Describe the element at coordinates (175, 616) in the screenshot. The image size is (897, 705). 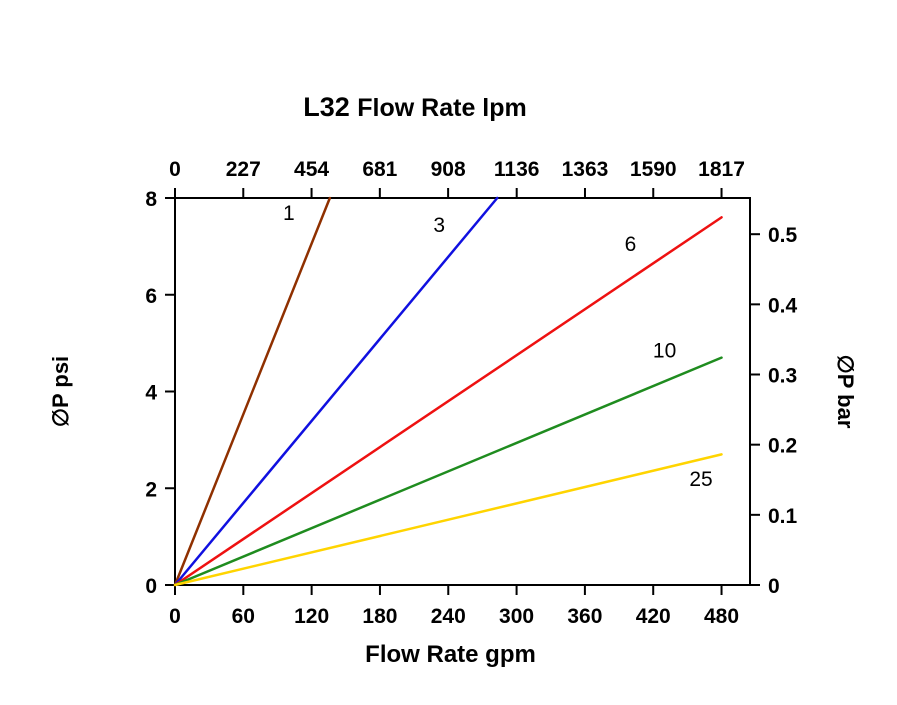
I see `bottom-tick-label: 0` at that location.